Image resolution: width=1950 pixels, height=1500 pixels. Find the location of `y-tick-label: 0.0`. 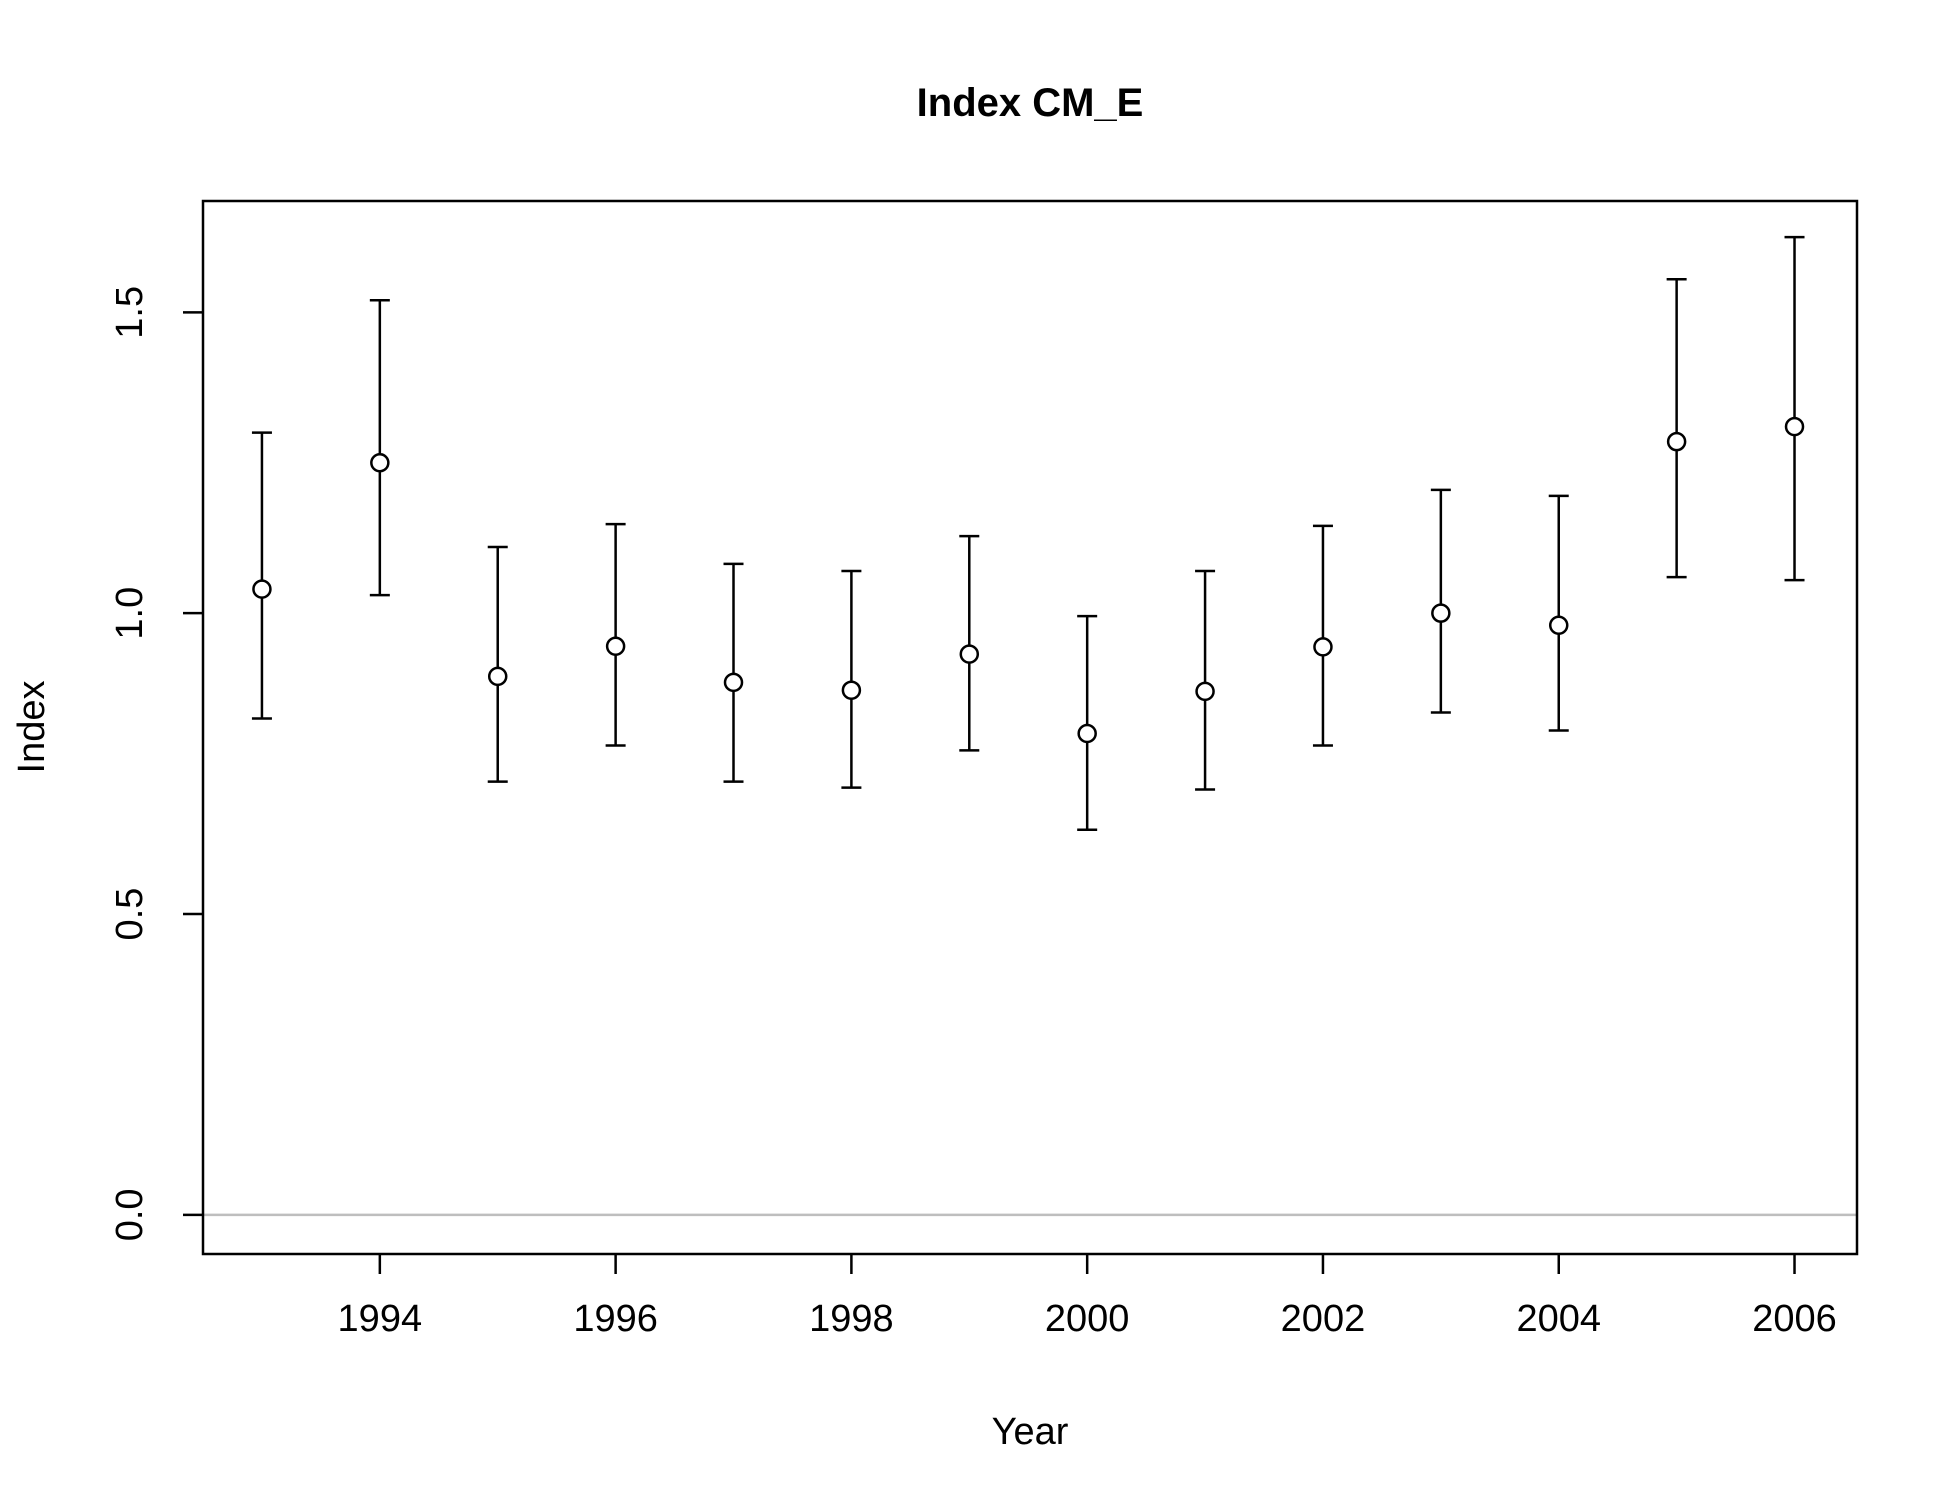

y-tick-label: 0.0 is located at coordinates (130, 1214).